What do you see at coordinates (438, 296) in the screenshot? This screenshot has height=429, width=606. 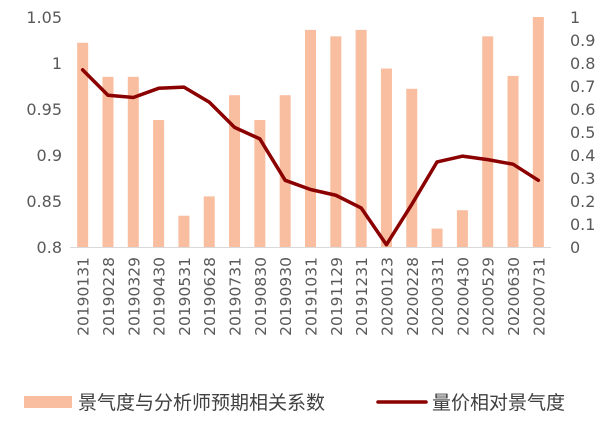 I see `x-tick-label: 20200331` at bounding box center [438, 296].